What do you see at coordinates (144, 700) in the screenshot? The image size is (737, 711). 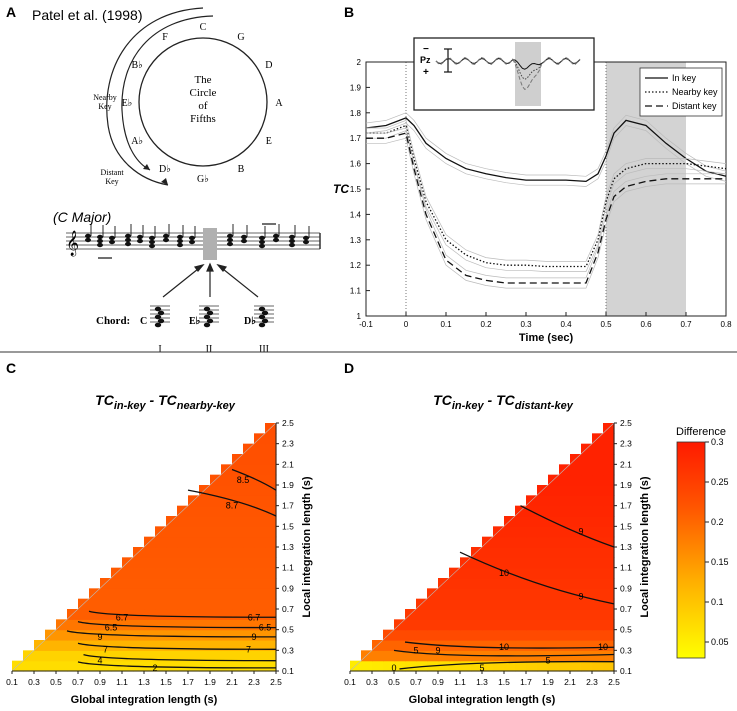 I see `x-axis-label: Global integration length (s)` at bounding box center [144, 700].